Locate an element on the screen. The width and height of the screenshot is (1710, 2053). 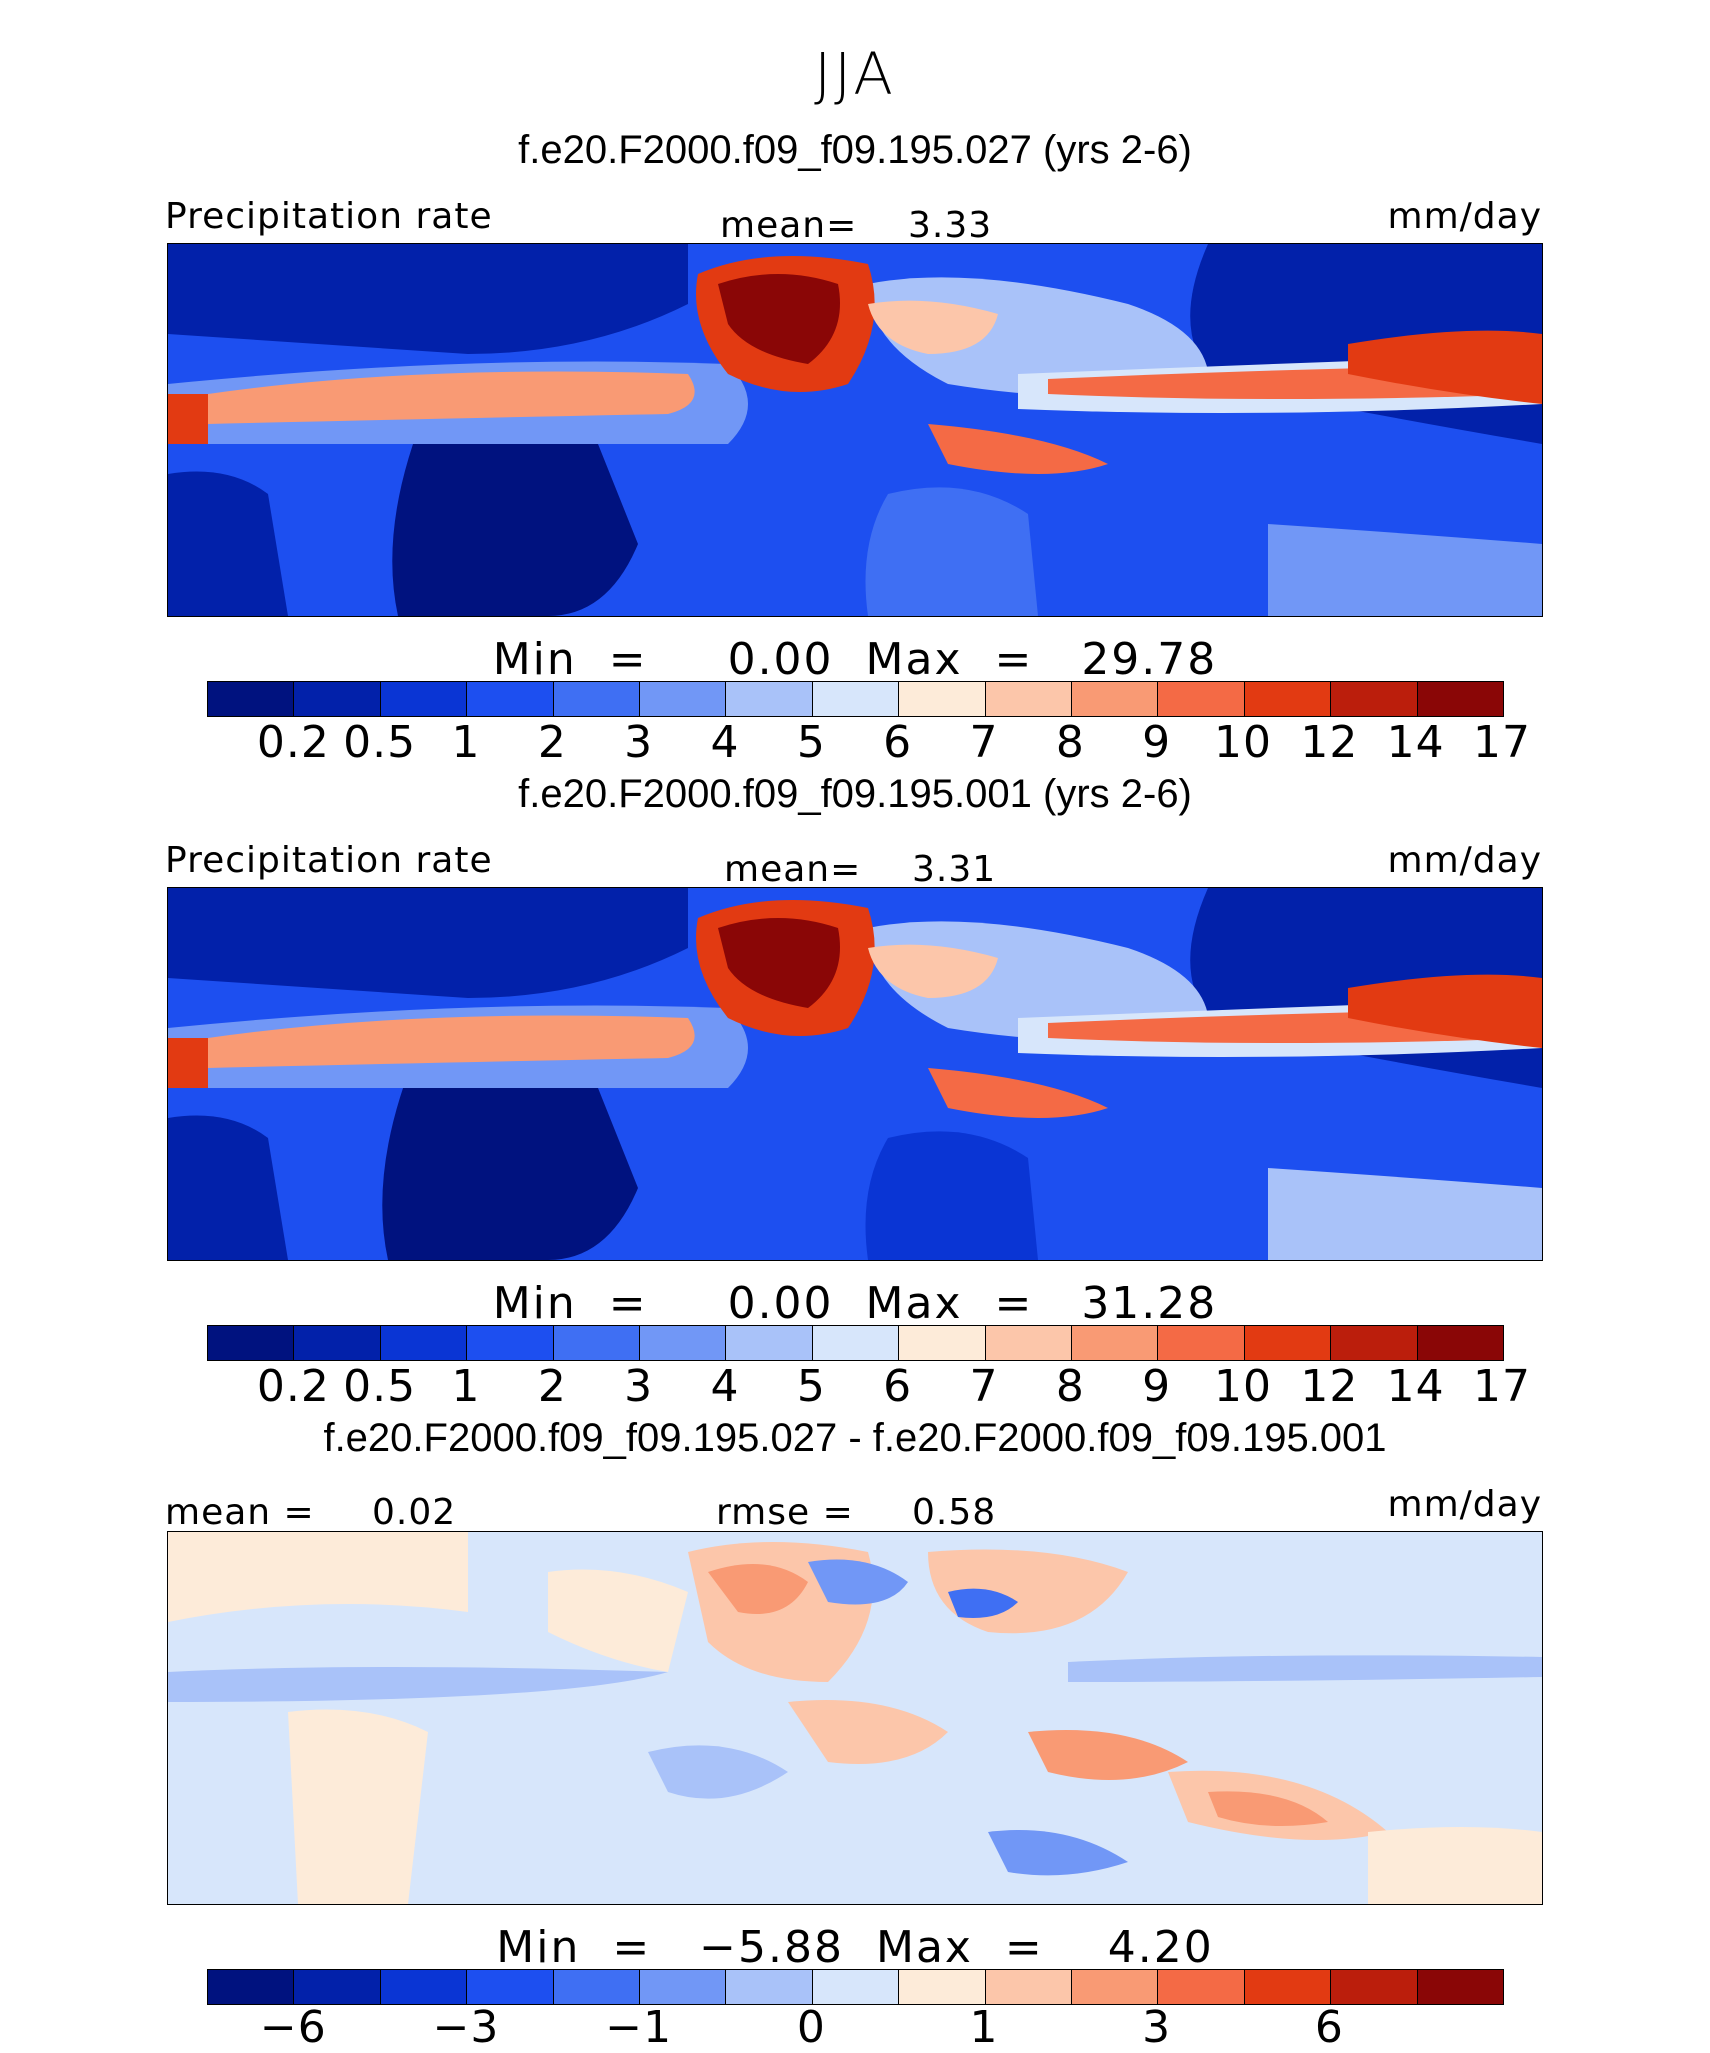
colorbar-tick-label: 0.2 is located at coordinates (293, 742).